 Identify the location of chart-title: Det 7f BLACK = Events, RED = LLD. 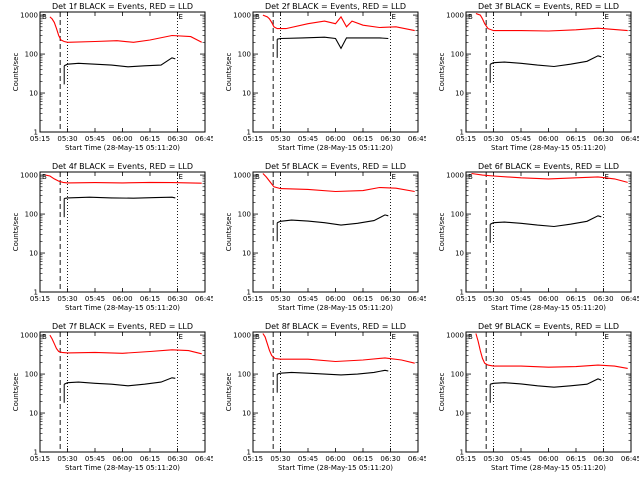
(122, 326).